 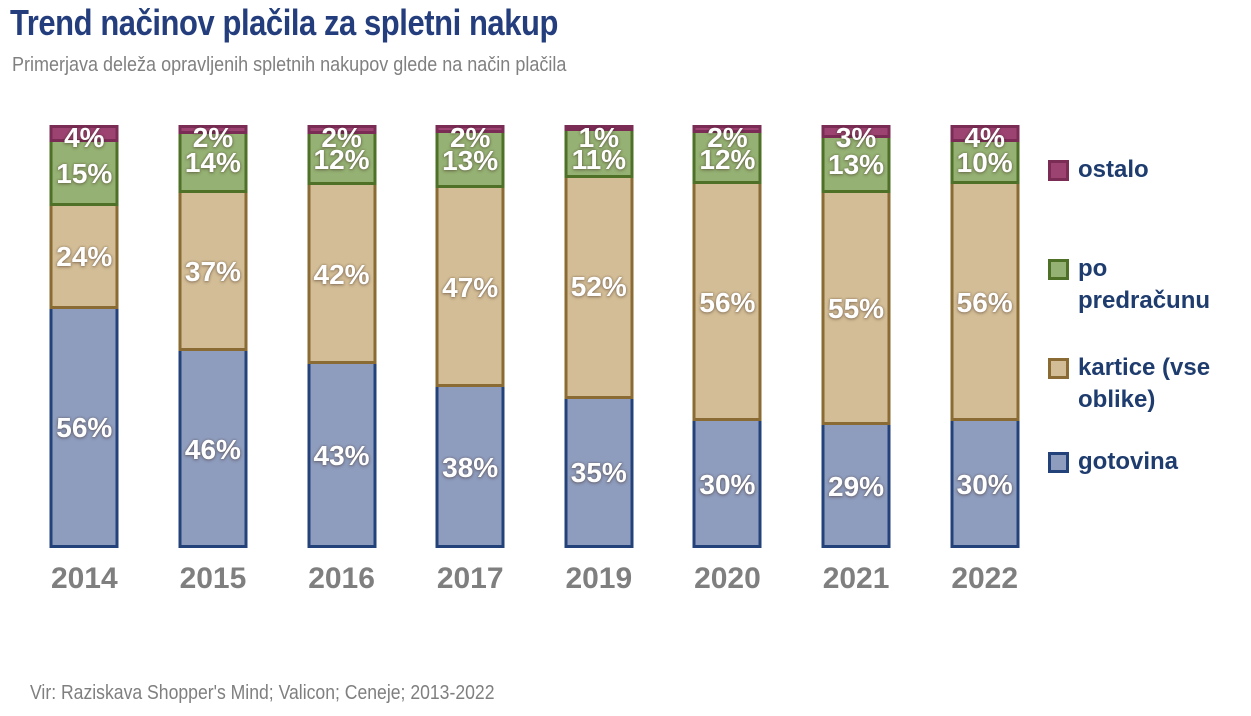 I want to click on bar-2021: 3% 13% 55% 29%, so click(x=856, y=336).